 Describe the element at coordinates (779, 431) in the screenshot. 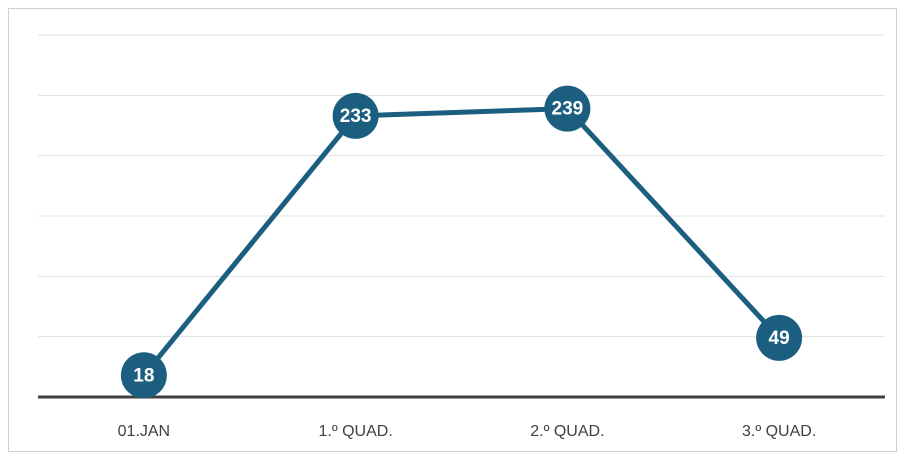

I see `x-tick-label: 3.º QUAD.` at that location.